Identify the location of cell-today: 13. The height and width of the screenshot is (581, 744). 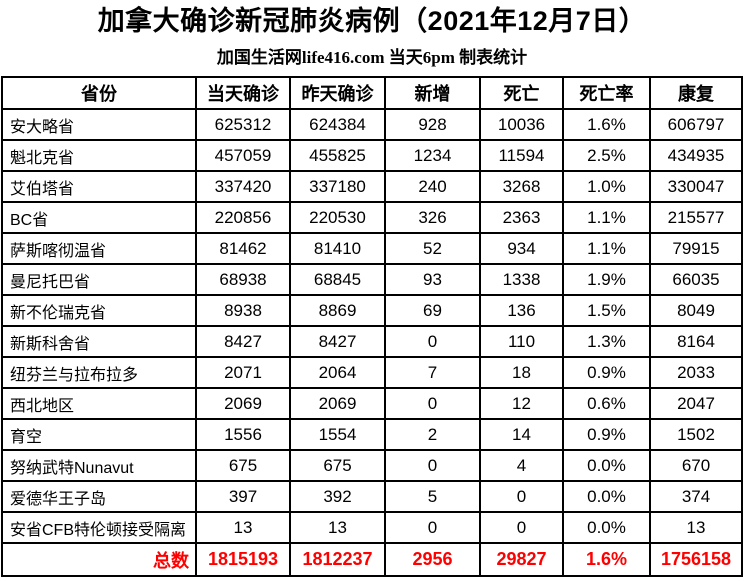
(243, 528).